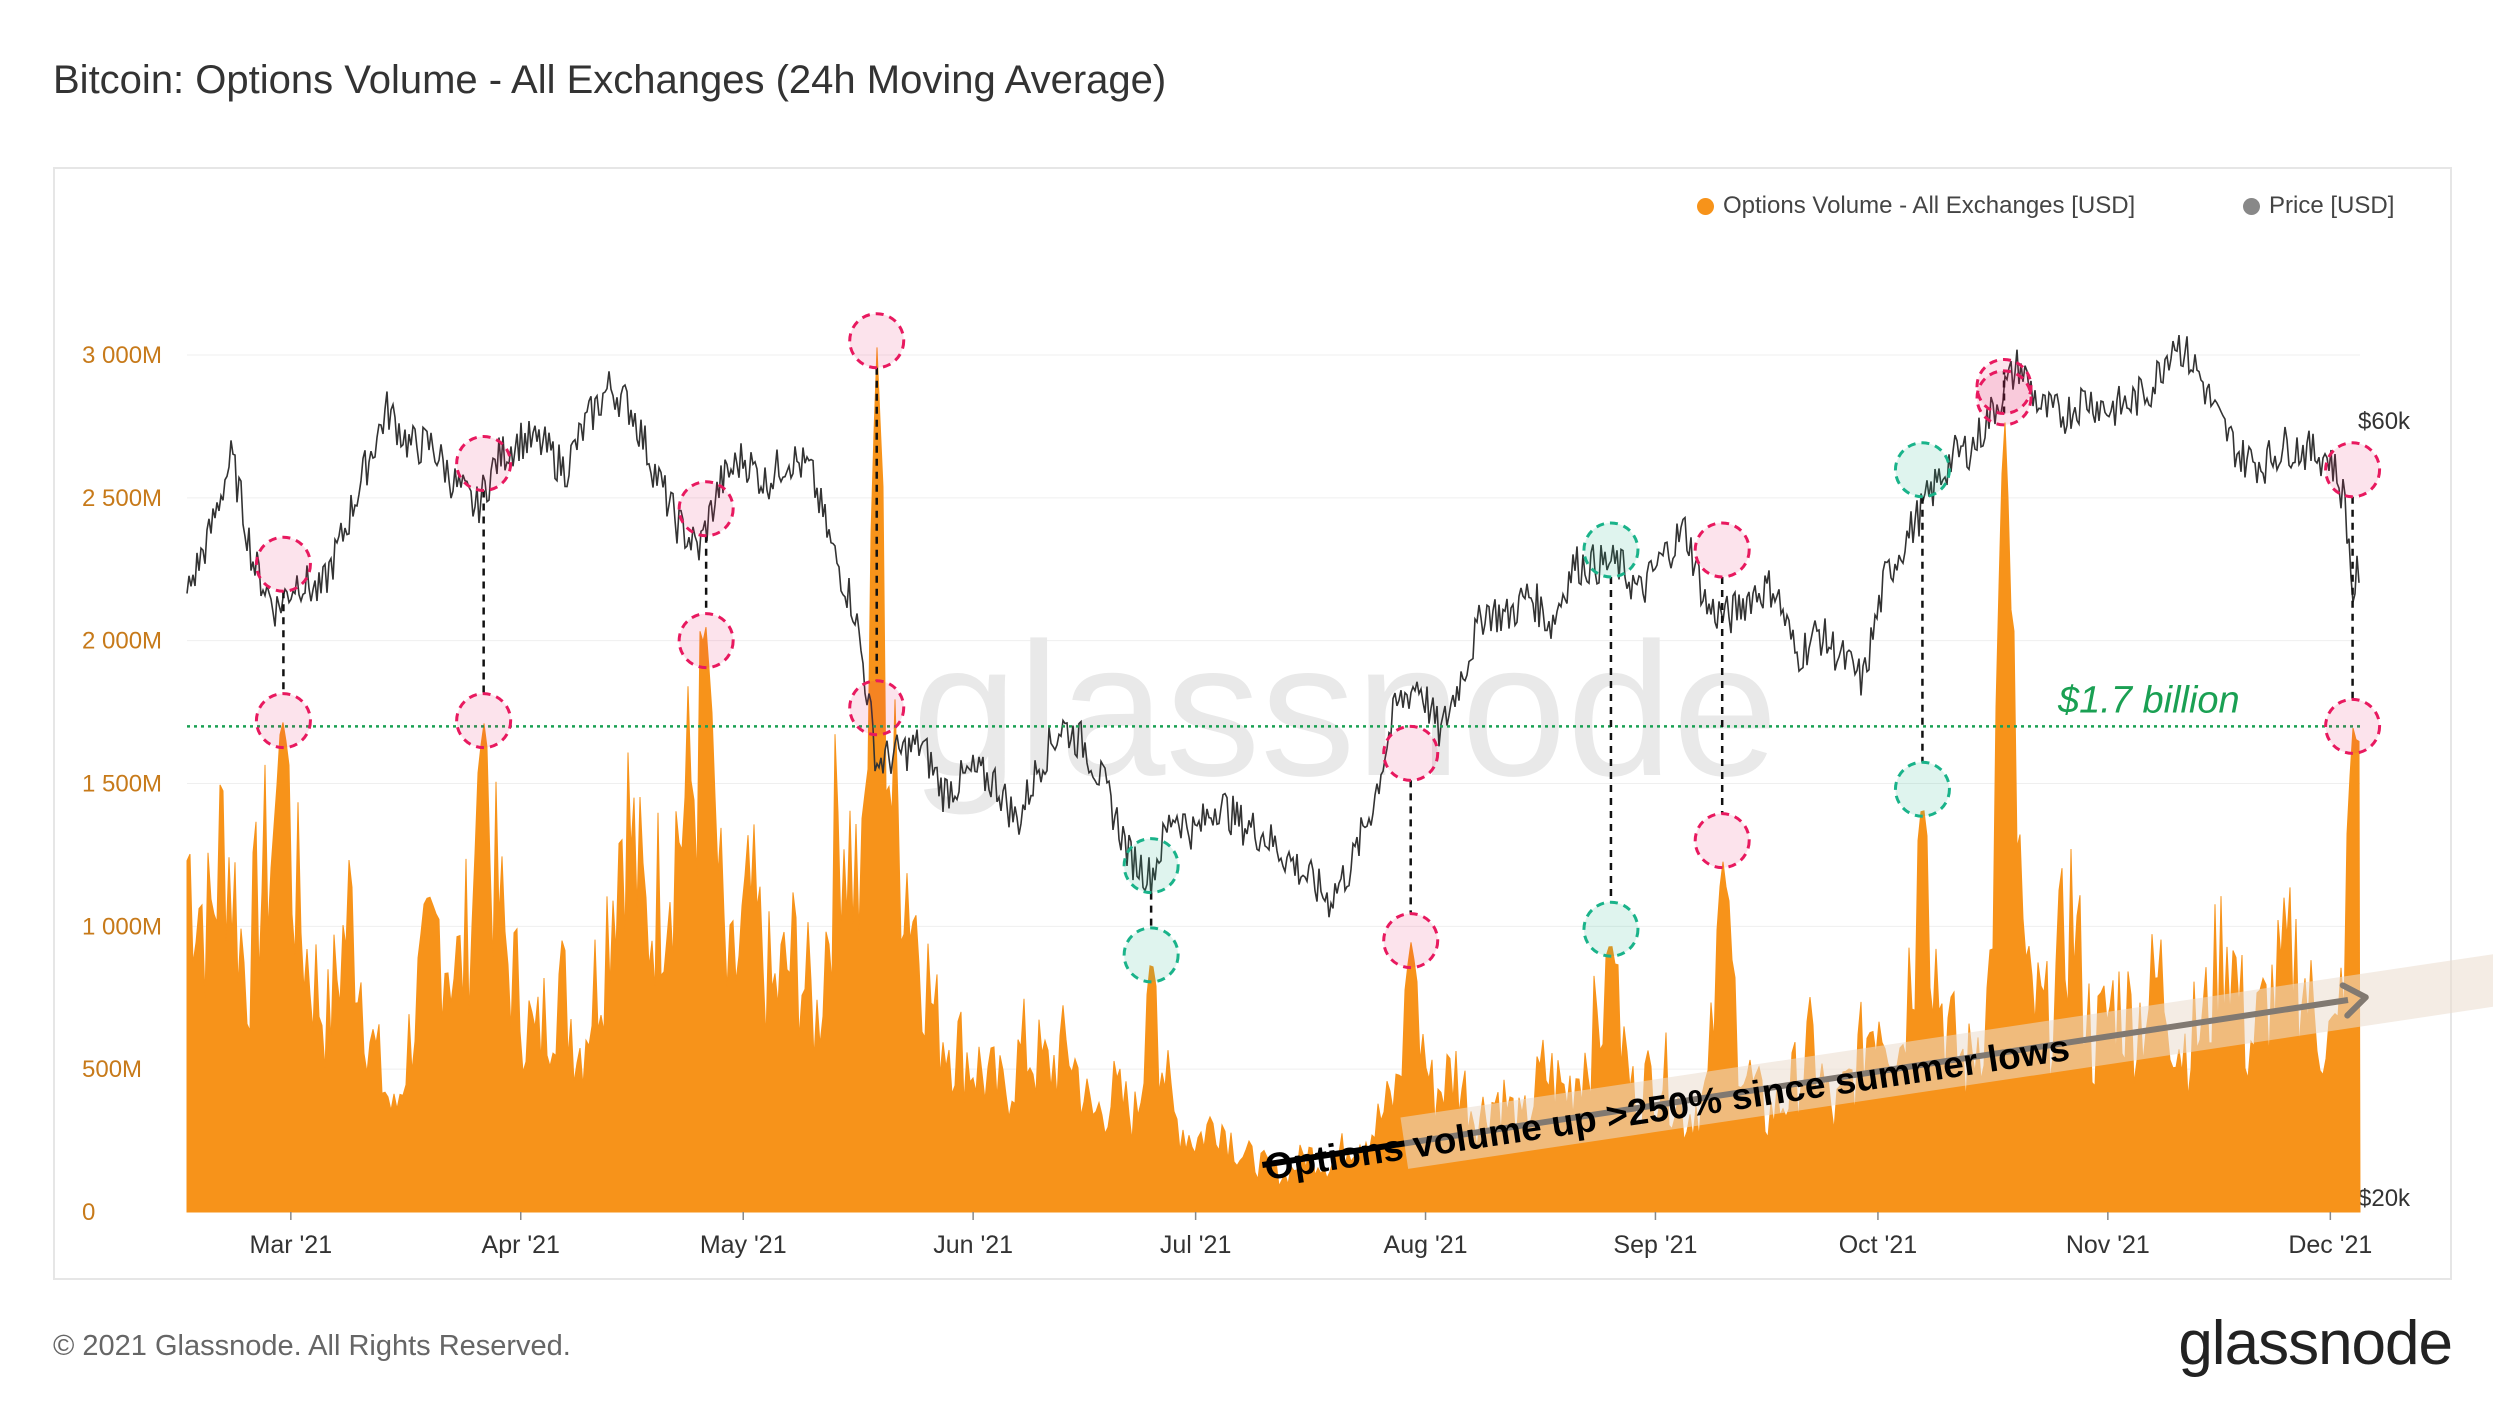 The width and height of the screenshot is (2493, 1403). What do you see at coordinates (1195, 1245) in the screenshot?
I see `x-tick-label: Jul '21` at bounding box center [1195, 1245].